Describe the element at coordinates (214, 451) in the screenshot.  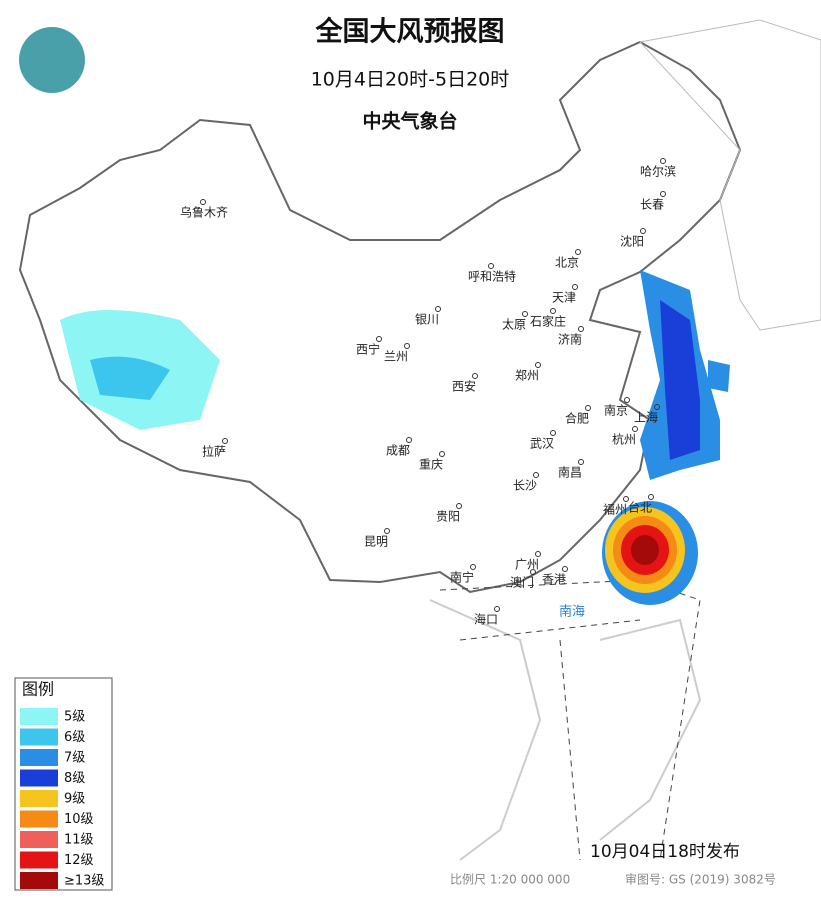
I see `city-label: 拉萨` at that location.